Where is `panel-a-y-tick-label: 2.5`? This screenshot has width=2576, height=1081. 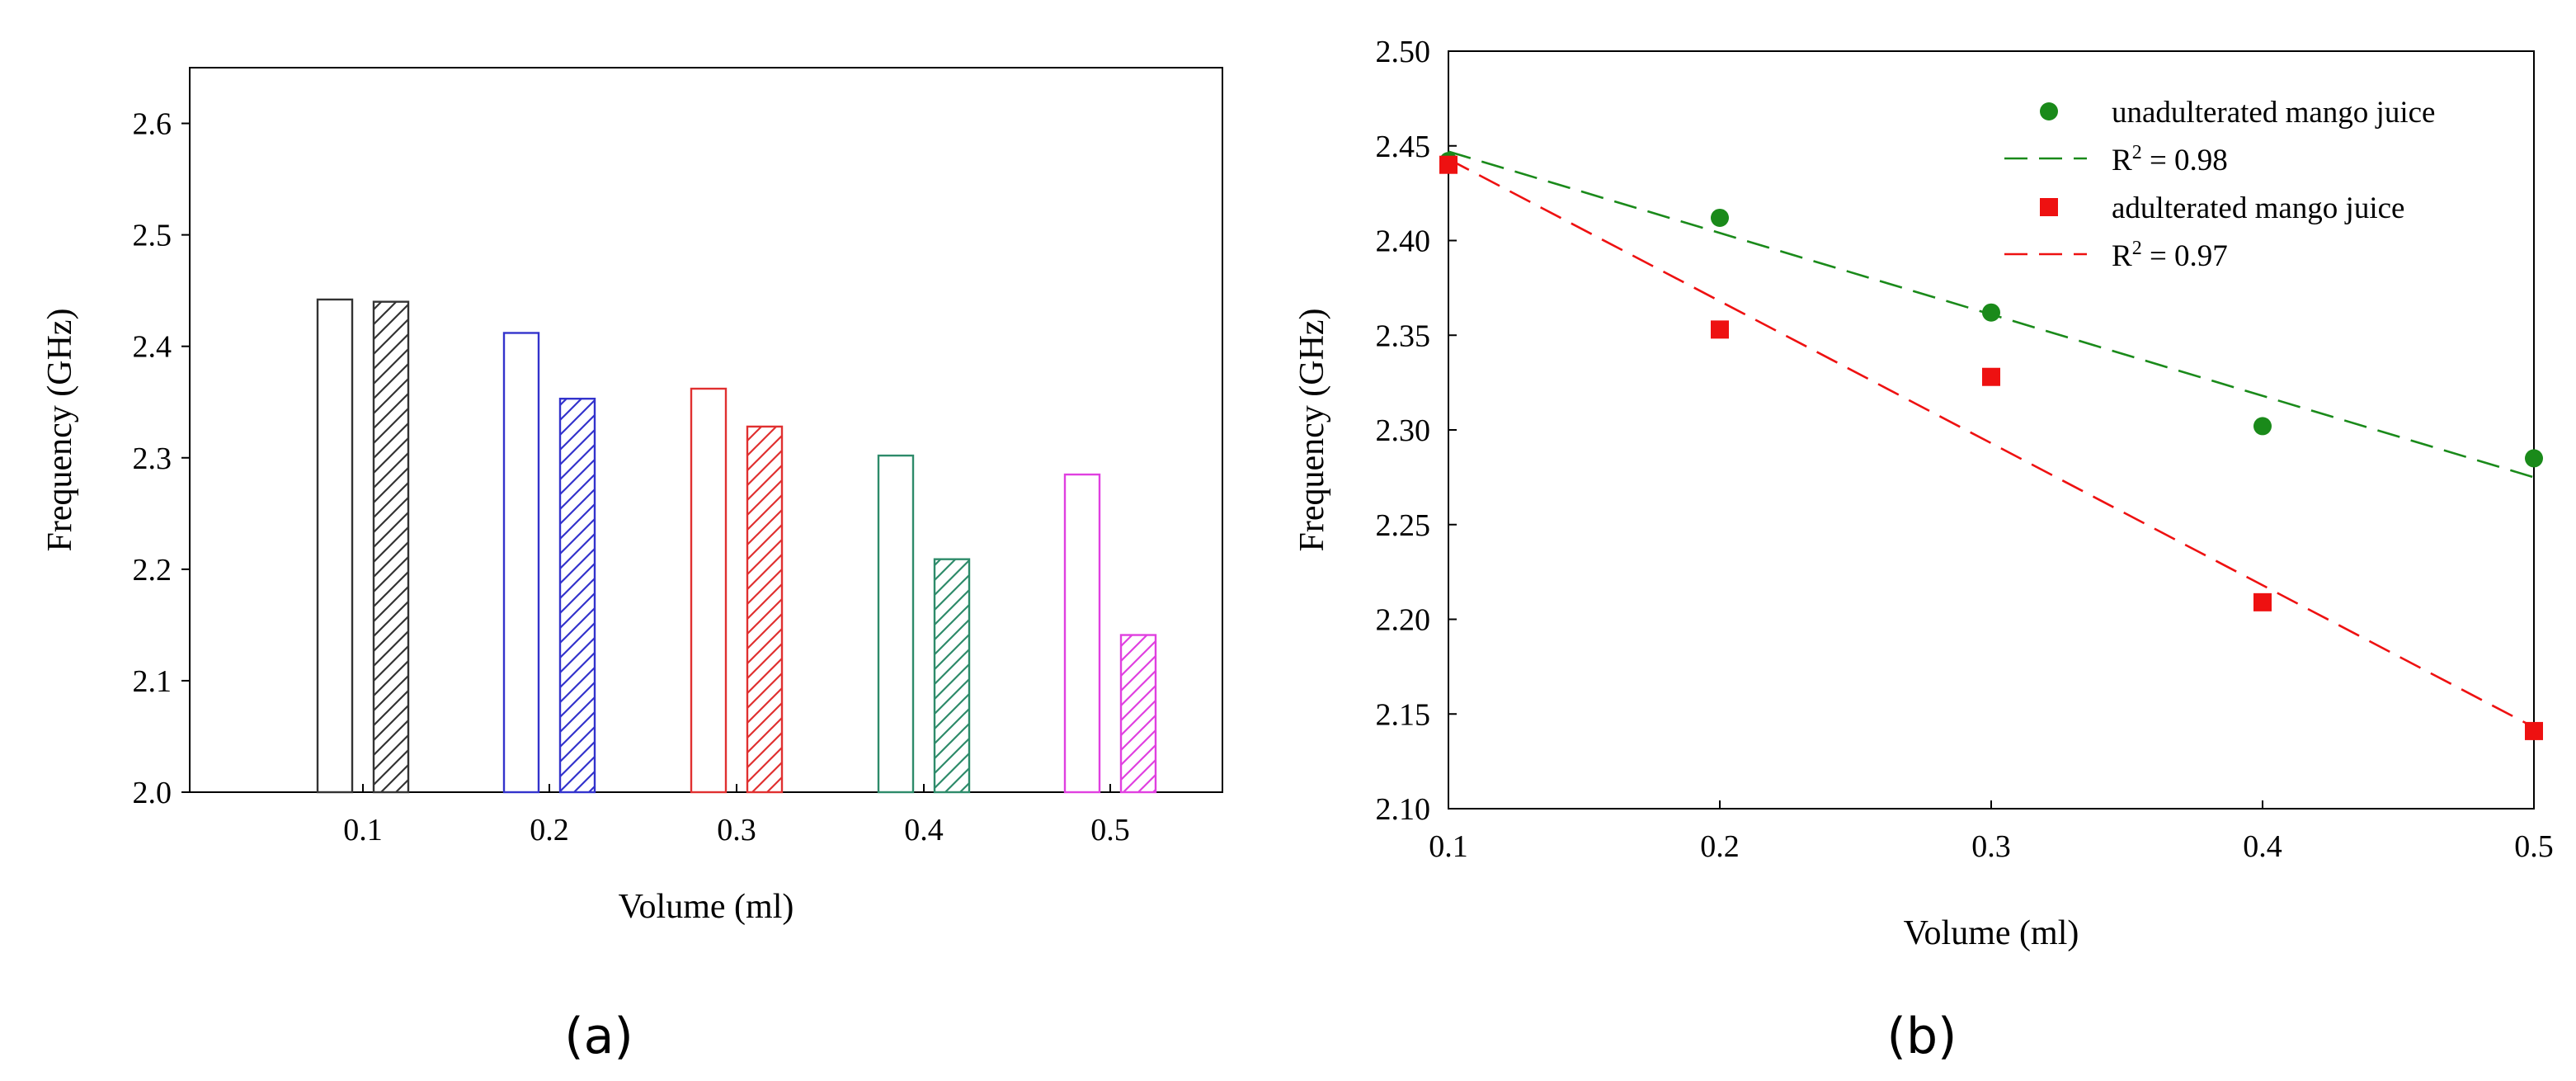
panel-a-y-tick-label: 2.5 is located at coordinates (152, 236).